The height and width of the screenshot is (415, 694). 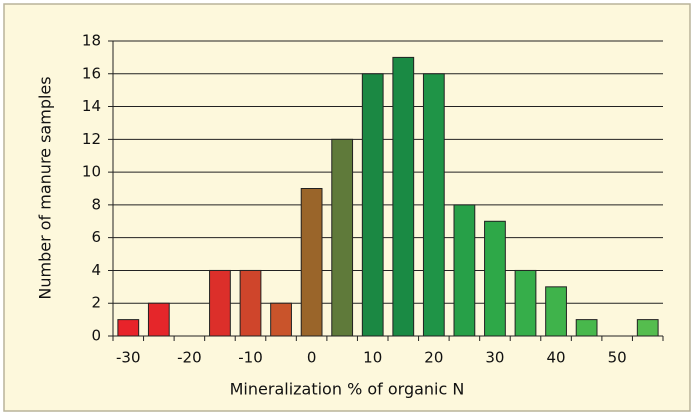 What do you see at coordinates (556, 358) in the screenshot?
I see `x-tick-label: 40` at bounding box center [556, 358].